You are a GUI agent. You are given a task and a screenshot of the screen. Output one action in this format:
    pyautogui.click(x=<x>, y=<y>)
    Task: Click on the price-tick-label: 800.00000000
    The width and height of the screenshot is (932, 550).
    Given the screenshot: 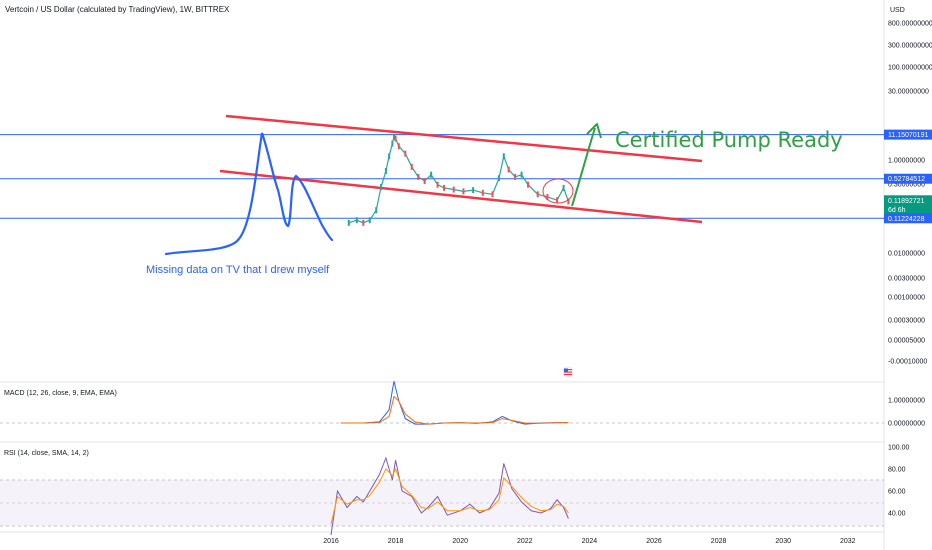 What is the action you would take?
    pyautogui.click(x=910, y=24)
    